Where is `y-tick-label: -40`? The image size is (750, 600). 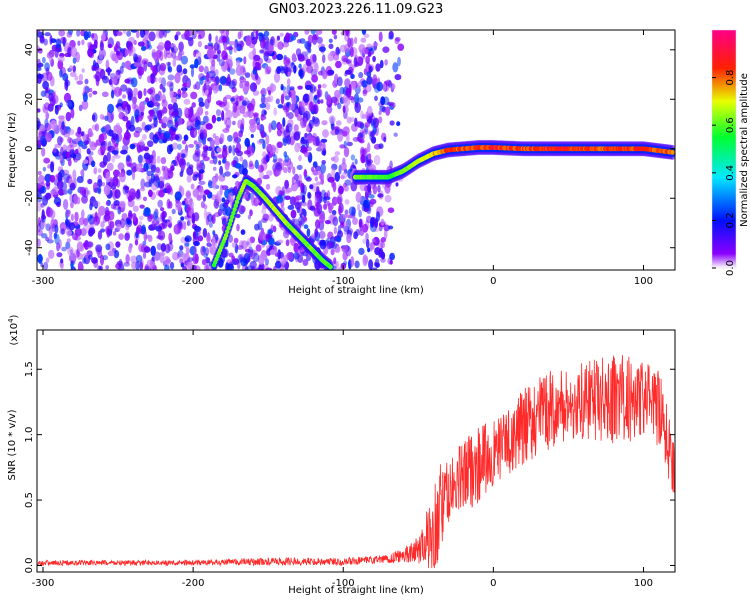
y-tick-label: -40 is located at coordinates (29, 248).